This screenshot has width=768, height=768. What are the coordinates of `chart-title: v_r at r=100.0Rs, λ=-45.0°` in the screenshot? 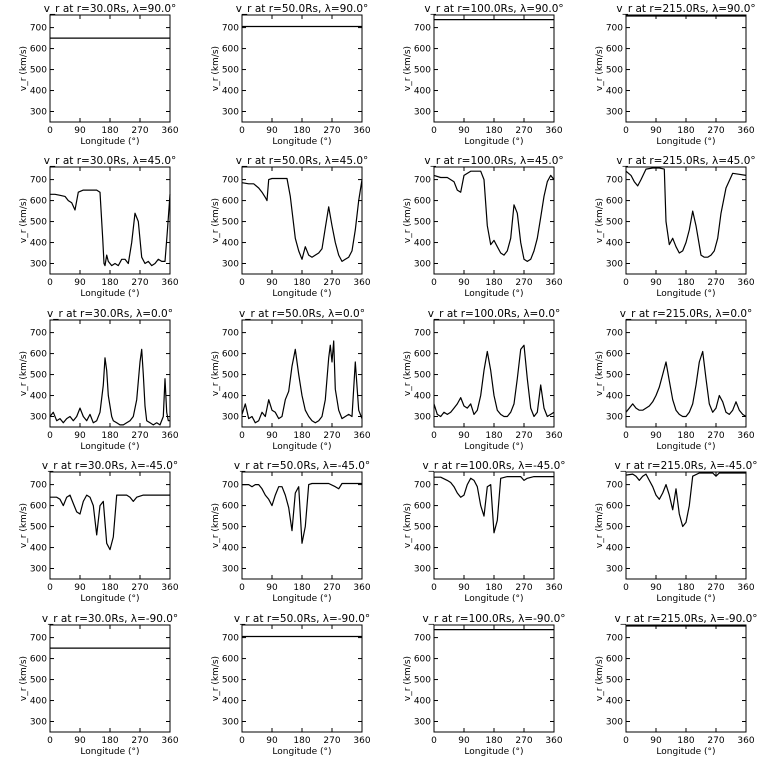 It's located at (493, 466).